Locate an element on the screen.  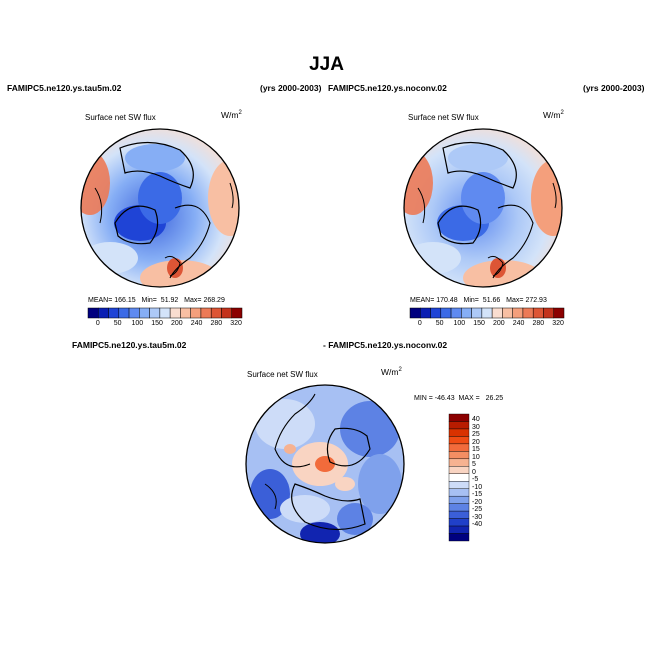
colorbar-tick-label: -15 is located at coordinates (477, 495).